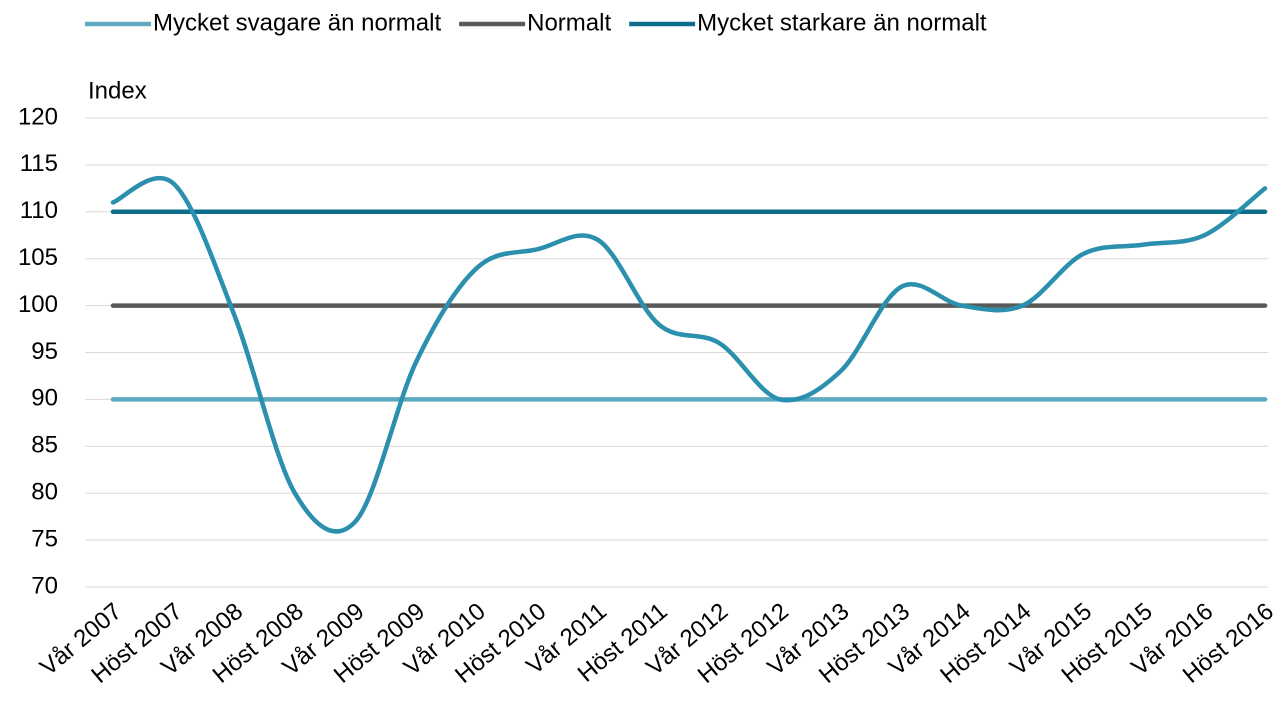  What do you see at coordinates (44, 445) in the screenshot?
I see `y-tick-label: 85` at bounding box center [44, 445].